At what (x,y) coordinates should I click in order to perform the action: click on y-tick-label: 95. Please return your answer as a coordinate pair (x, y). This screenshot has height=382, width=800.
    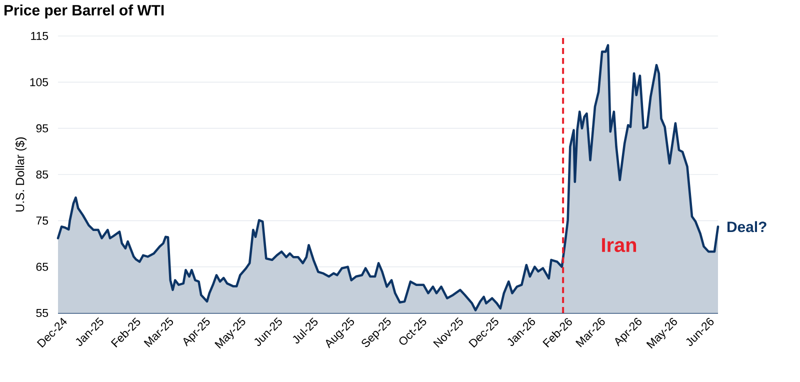
    Looking at the image, I should click on (42, 128).